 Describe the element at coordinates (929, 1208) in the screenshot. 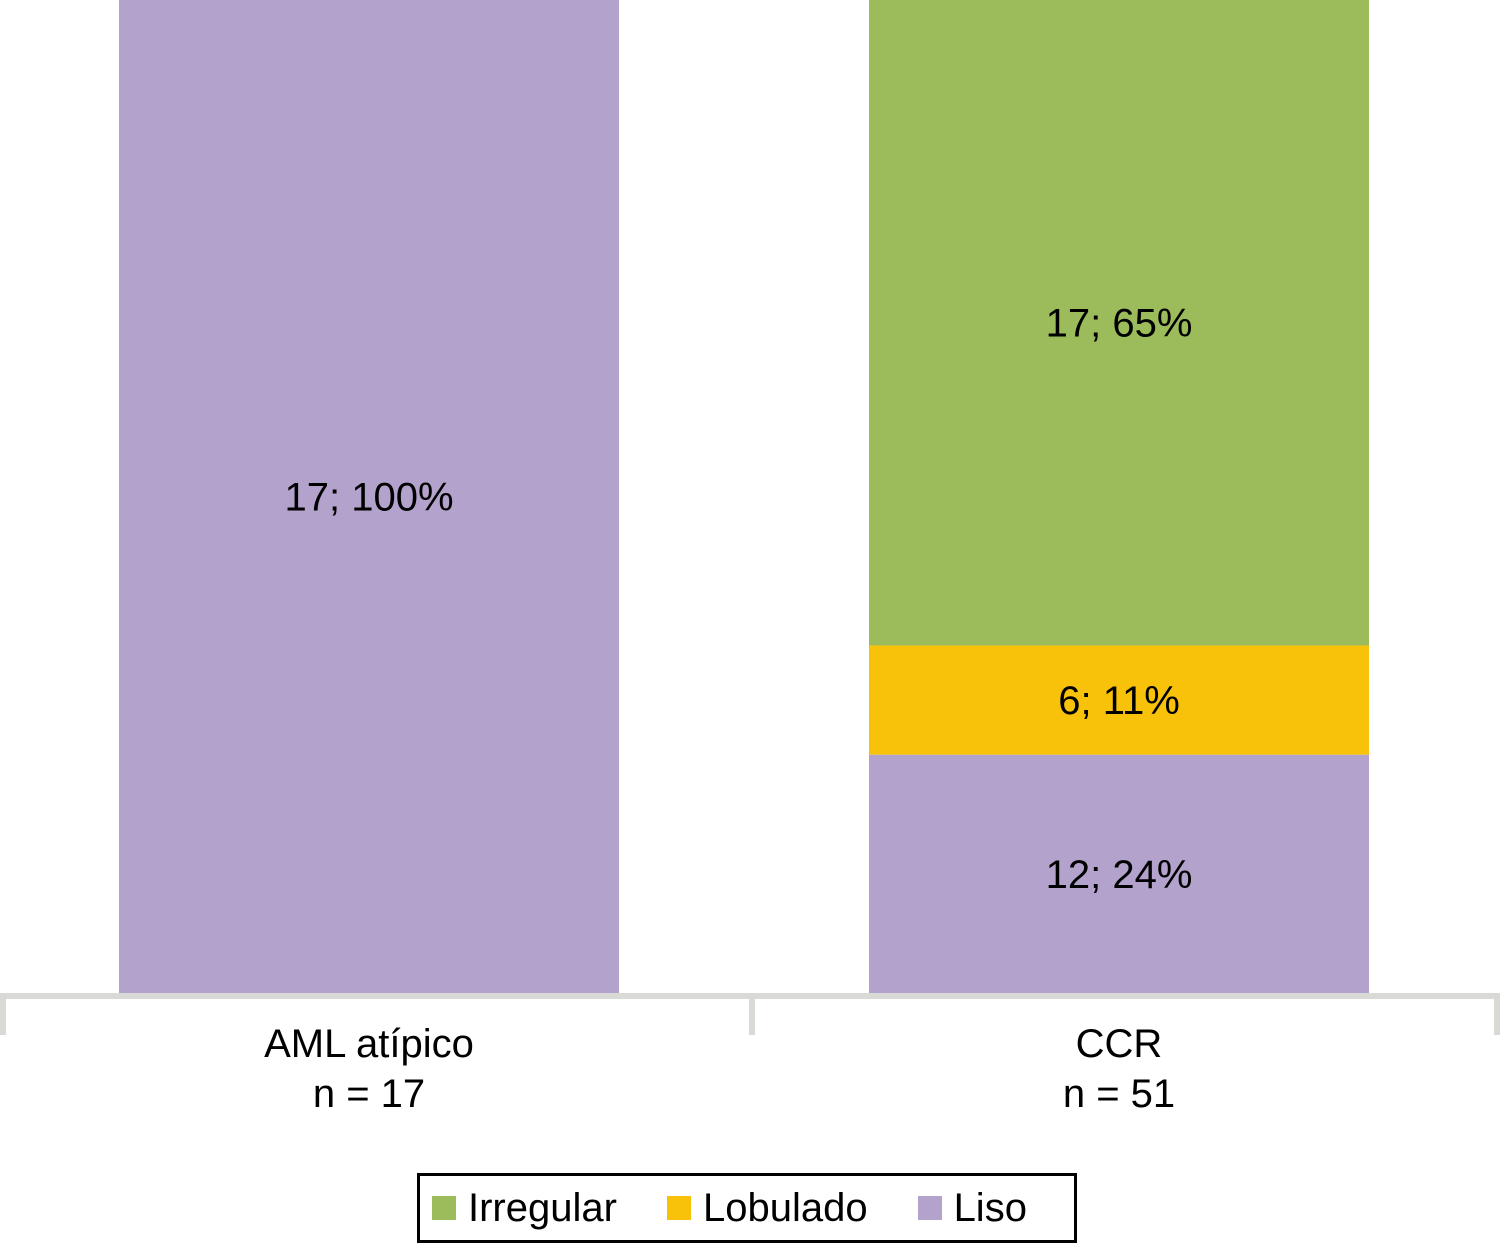

I see `legend-swatch-liso` at that location.